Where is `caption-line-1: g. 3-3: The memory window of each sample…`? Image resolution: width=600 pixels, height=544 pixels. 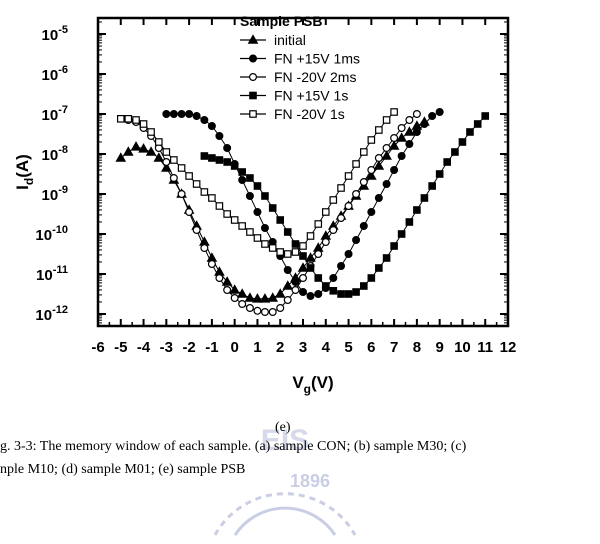
caption-line-1: g. 3-3: The memory window of each sample… is located at coordinates (233, 446).